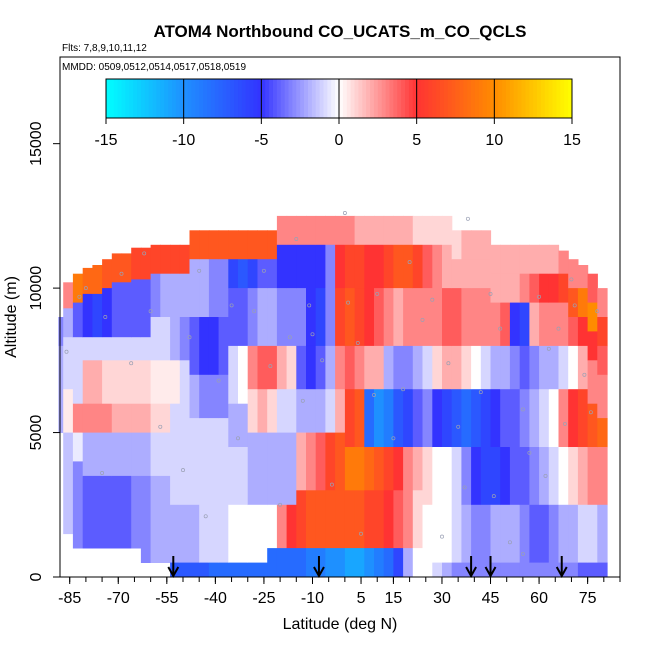 This screenshot has height=650, width=650. I want to click on x-tick-label: 45, so click(491, 598).